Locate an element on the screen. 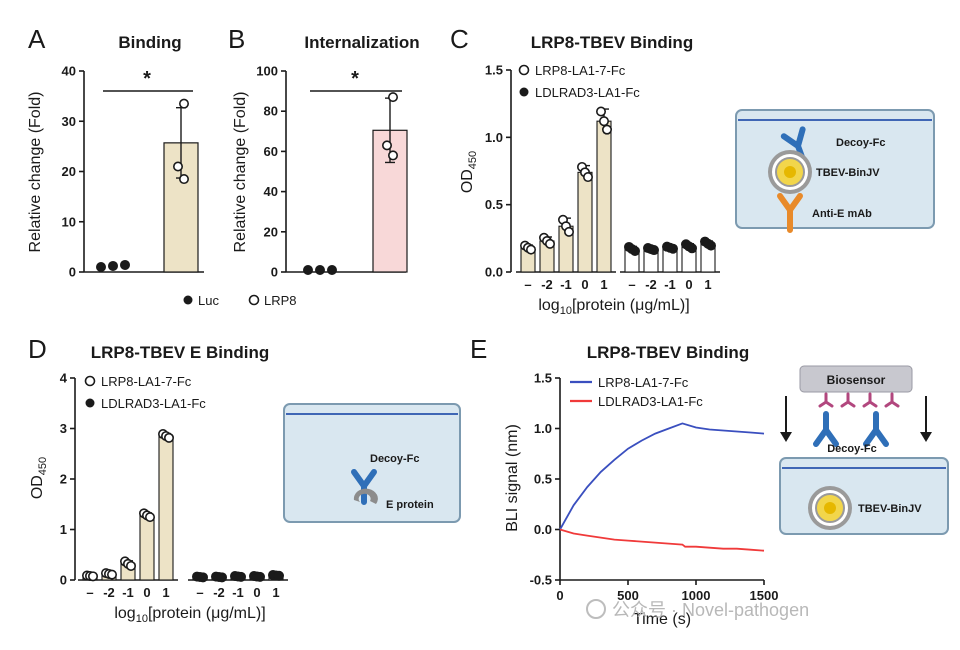 This screenshot has height=650, width=960. chart-e-series-0-line is located at coordinates (662, 476).